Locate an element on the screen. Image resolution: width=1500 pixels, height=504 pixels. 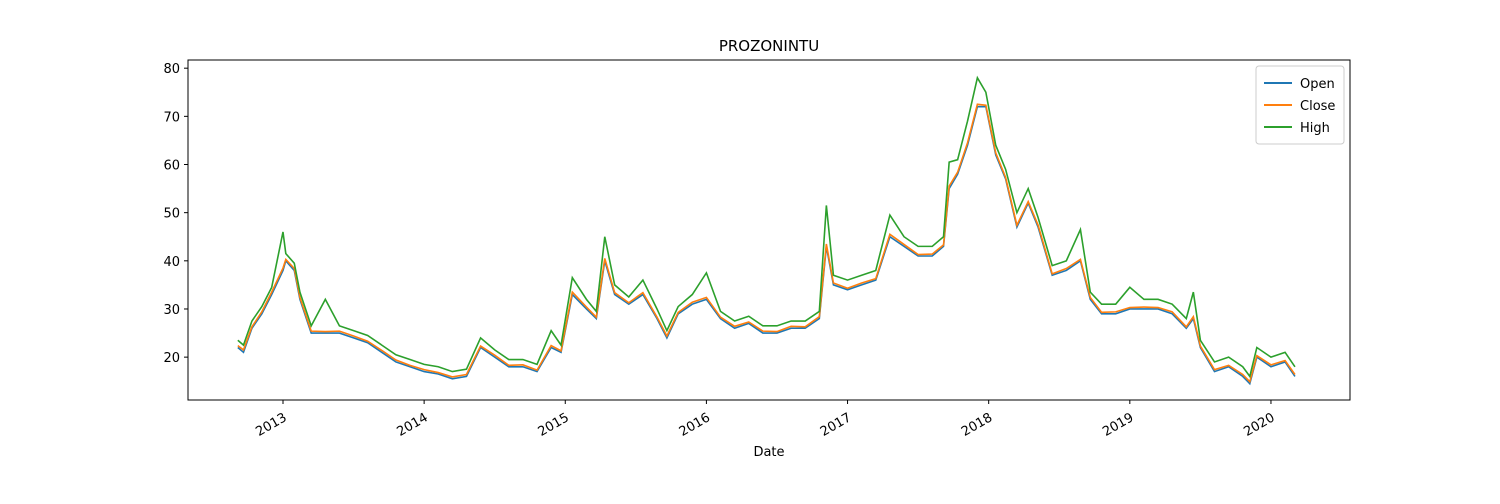
y-tick-label: 30 is located at coordinates (171, 310).